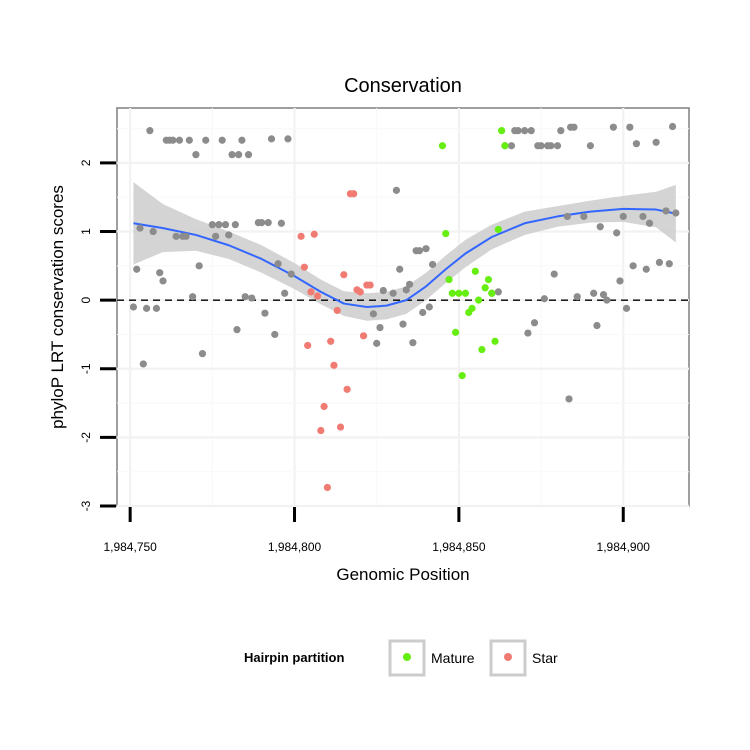 The height and width of the screenshot is (750, 750). What do you see at coordinates (407, 657) in the screenshot?
I see `legend-swatch-mature` at bounding box center [407, 657].